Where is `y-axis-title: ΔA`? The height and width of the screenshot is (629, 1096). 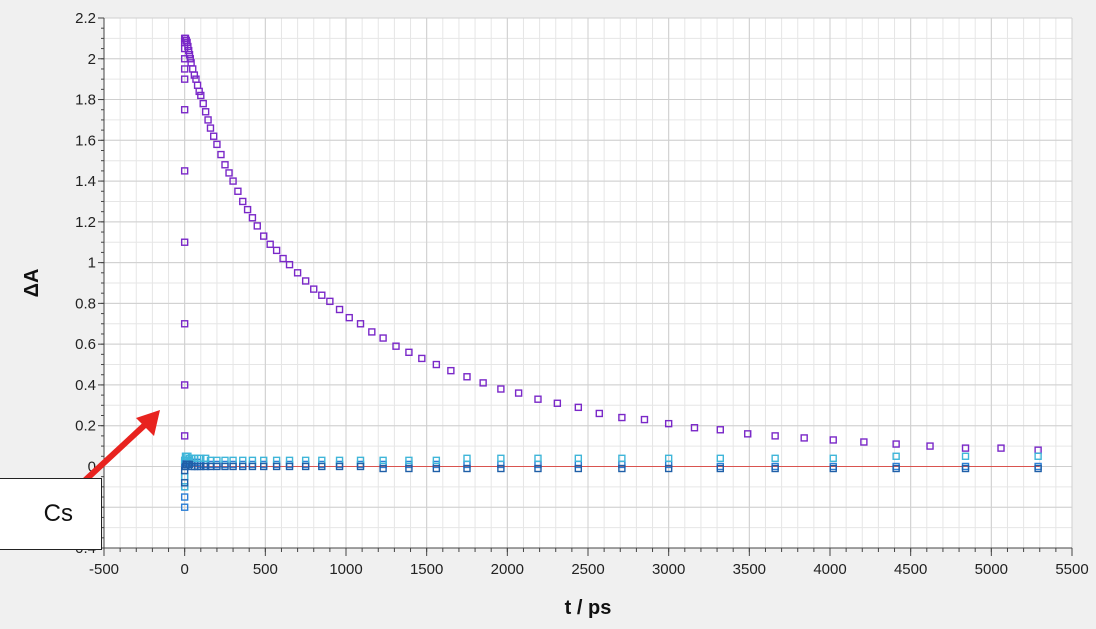
y-axis-title: ΔA is located at coordinates (32, 283).